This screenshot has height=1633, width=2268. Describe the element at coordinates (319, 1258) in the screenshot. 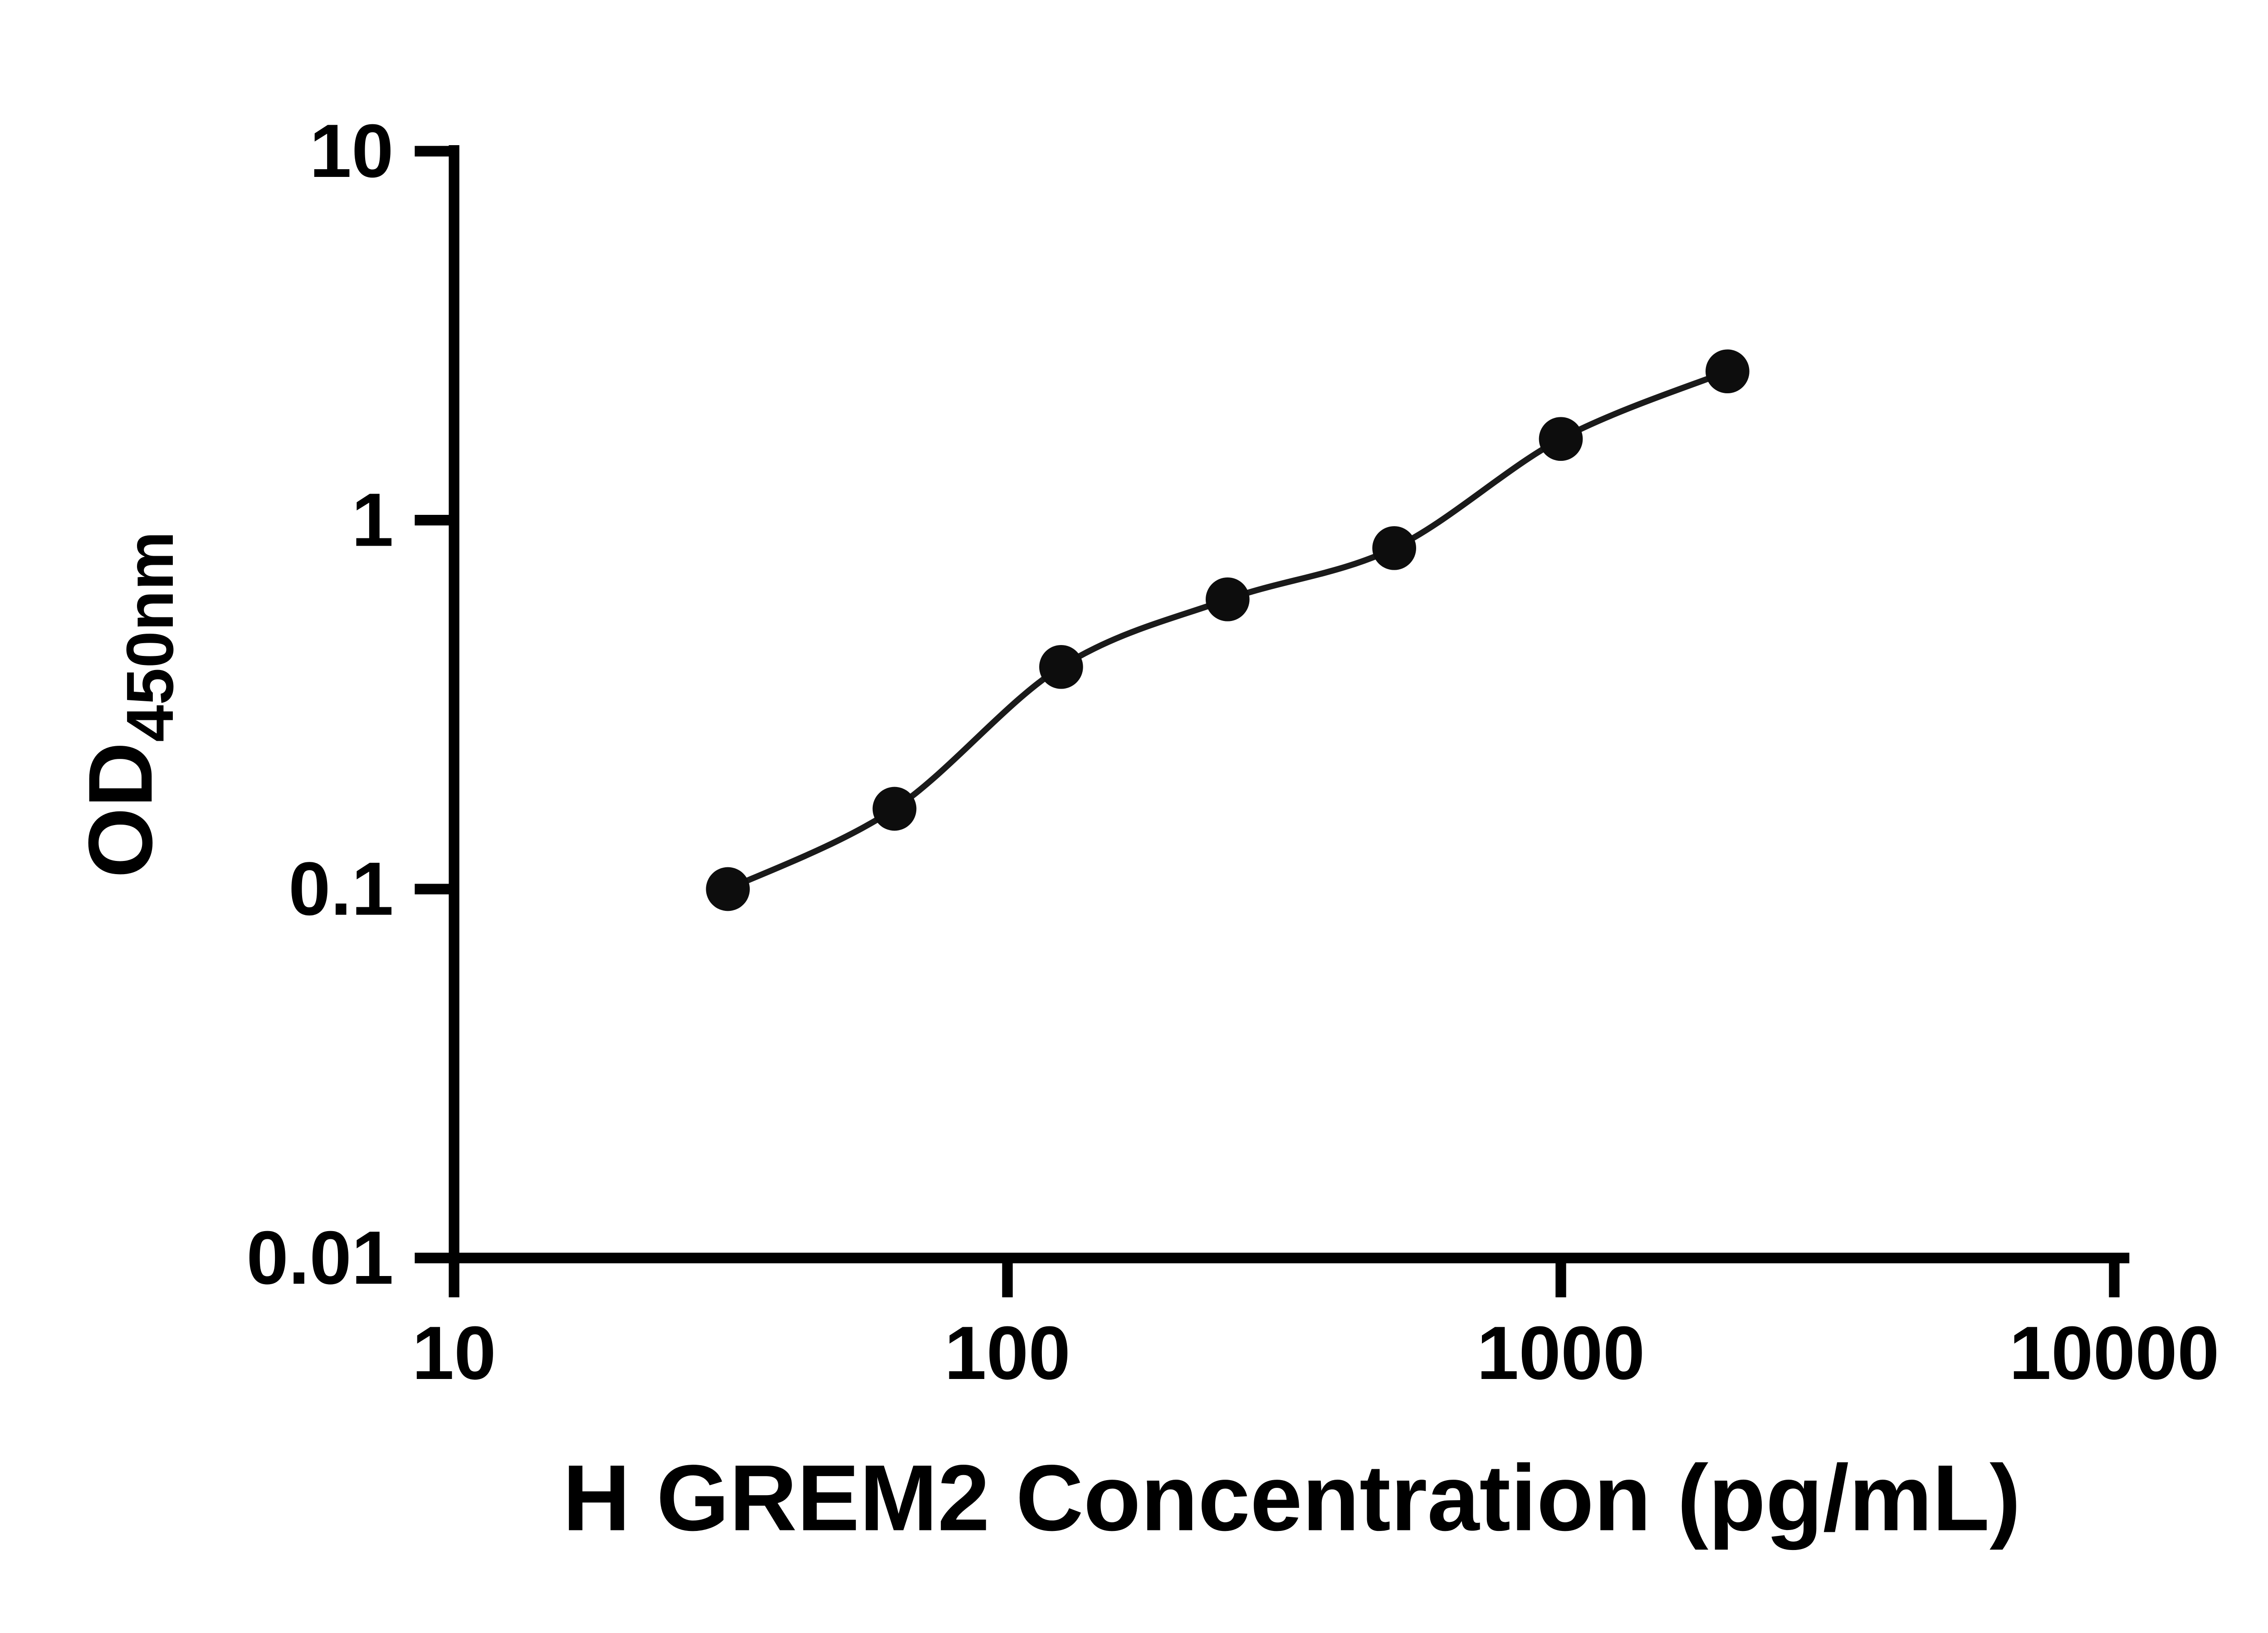

I see `y-tick-label: 0.01` at that location.